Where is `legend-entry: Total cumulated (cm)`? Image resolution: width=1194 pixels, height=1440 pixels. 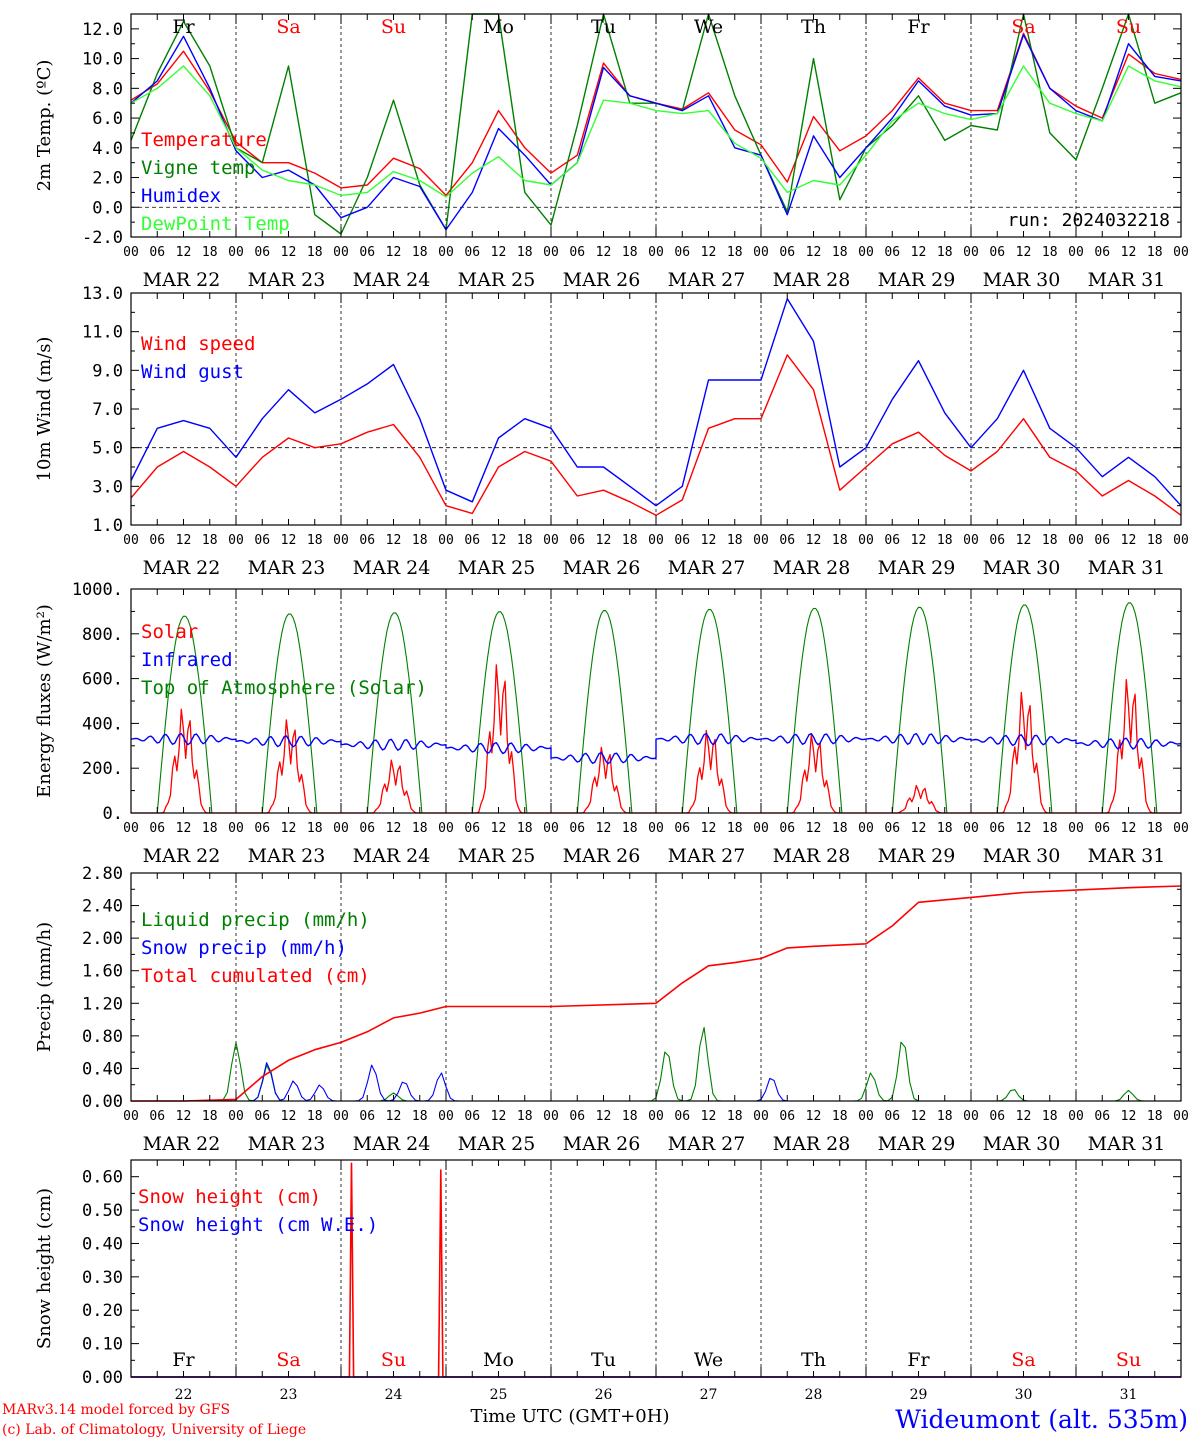 legend-entry: Total cumulated (cm) is located at coordinates (255, 976).